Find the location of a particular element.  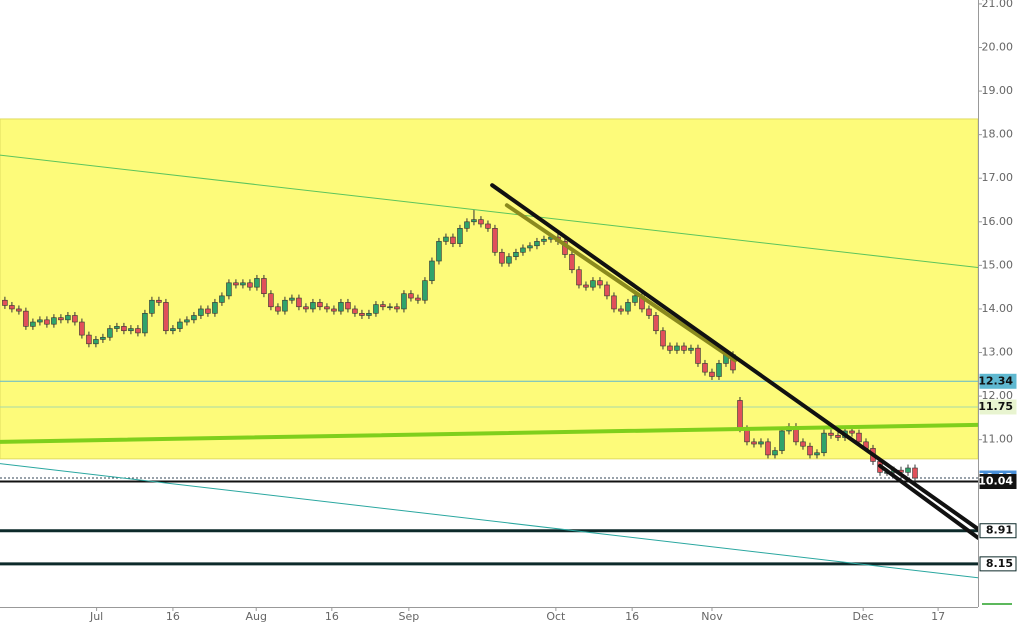

x-tick-label: Jul is located at coordinates (96, 616).